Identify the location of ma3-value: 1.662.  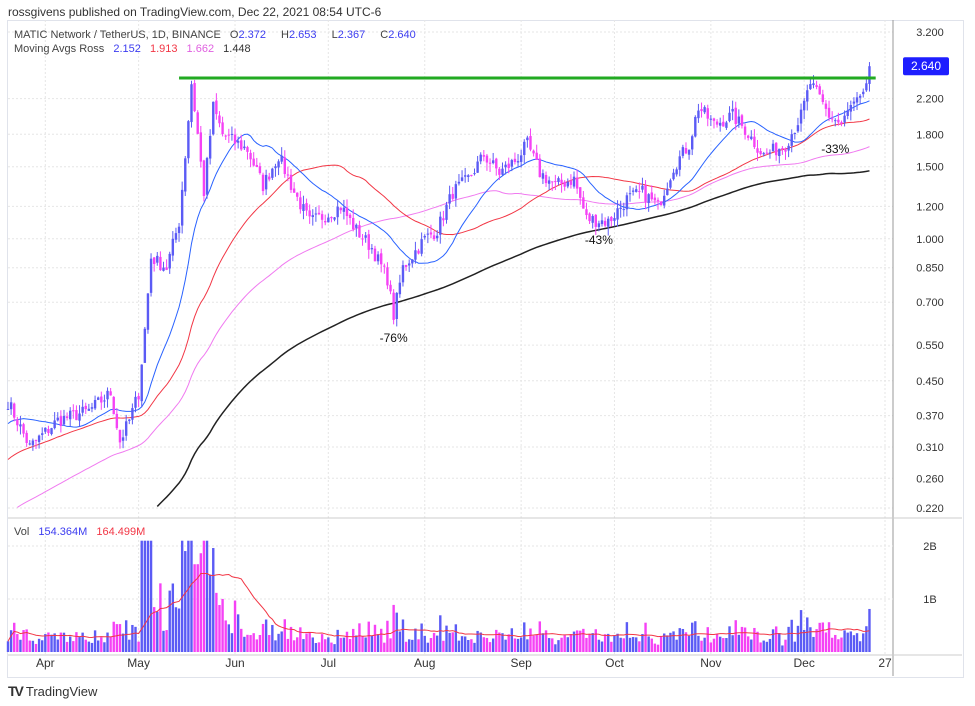
(200, 49).